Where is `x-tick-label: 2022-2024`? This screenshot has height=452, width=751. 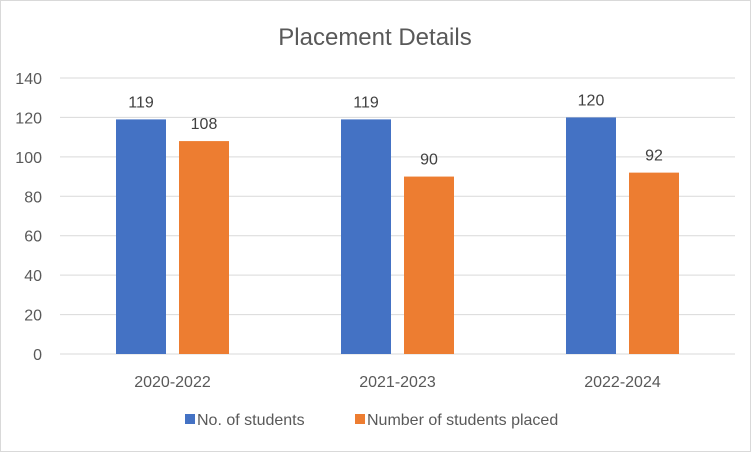 x-tick-label: 2022-2024 is located at coordinates (622, 382).